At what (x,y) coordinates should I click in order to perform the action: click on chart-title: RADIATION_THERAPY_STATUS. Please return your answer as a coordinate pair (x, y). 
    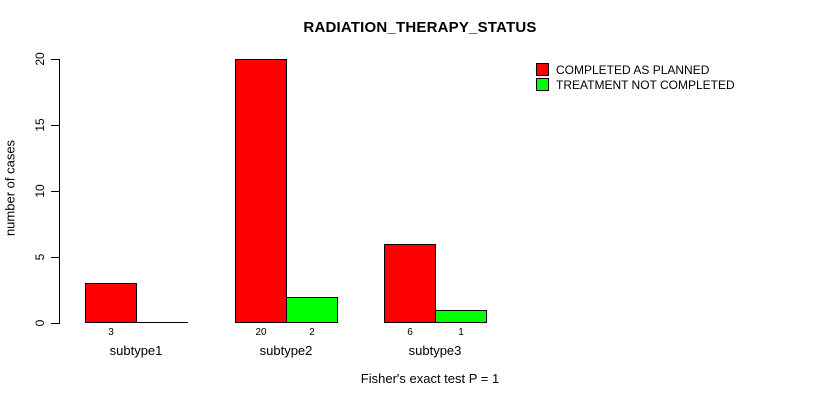
    Looking at the image, I should click on (420, 27).